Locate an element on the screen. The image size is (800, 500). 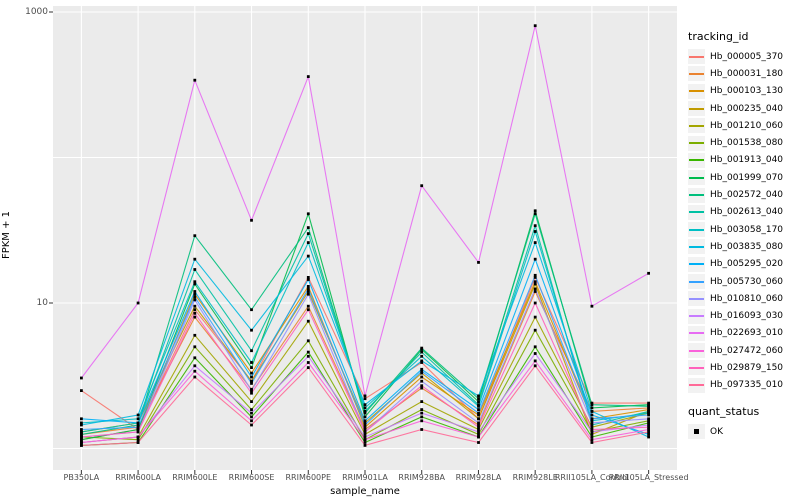
legend-item: Hb_005730_060 is located at coordinates (743, 281).